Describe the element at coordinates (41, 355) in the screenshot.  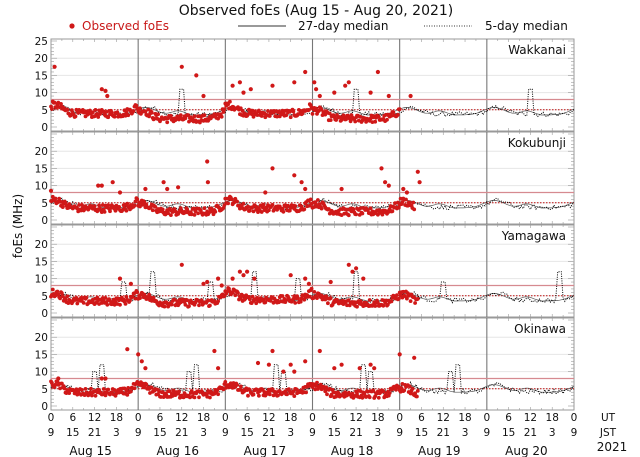
I see `y-tick-label: 15` at that location.